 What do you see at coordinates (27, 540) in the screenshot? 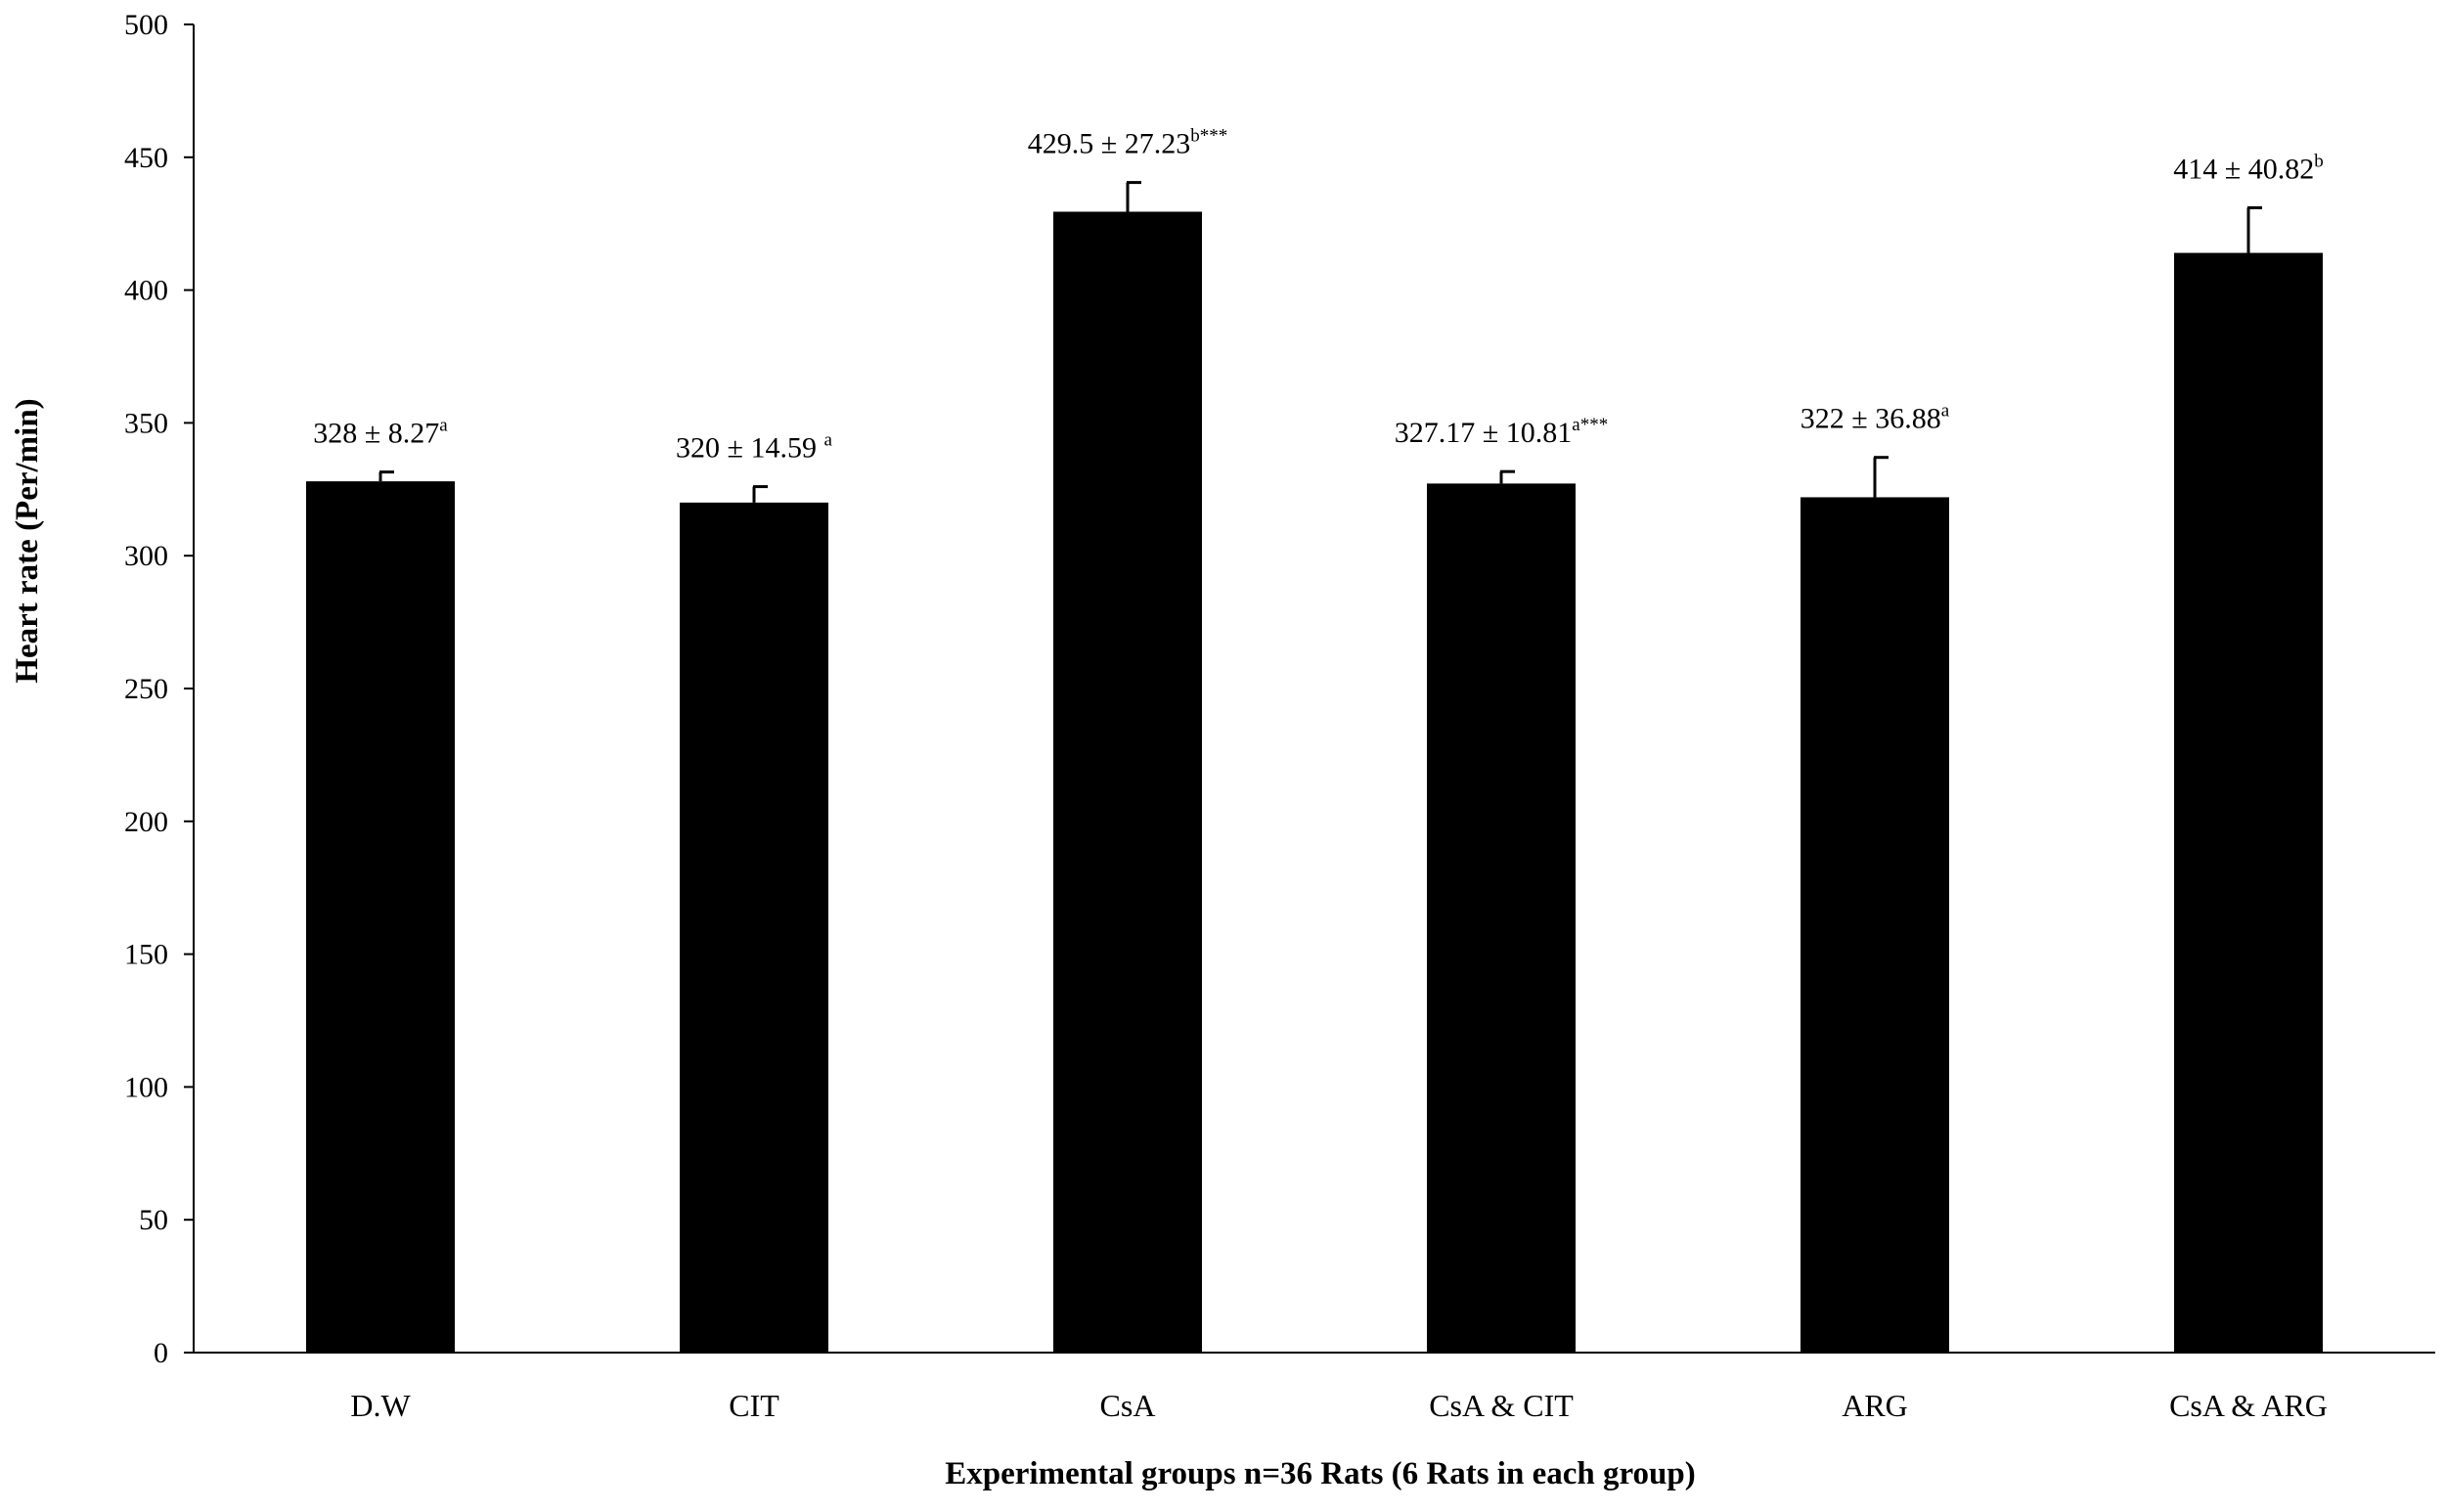
I see `y-axis-title: Heart rate (Per/min)` at bounding box center [27, 540].